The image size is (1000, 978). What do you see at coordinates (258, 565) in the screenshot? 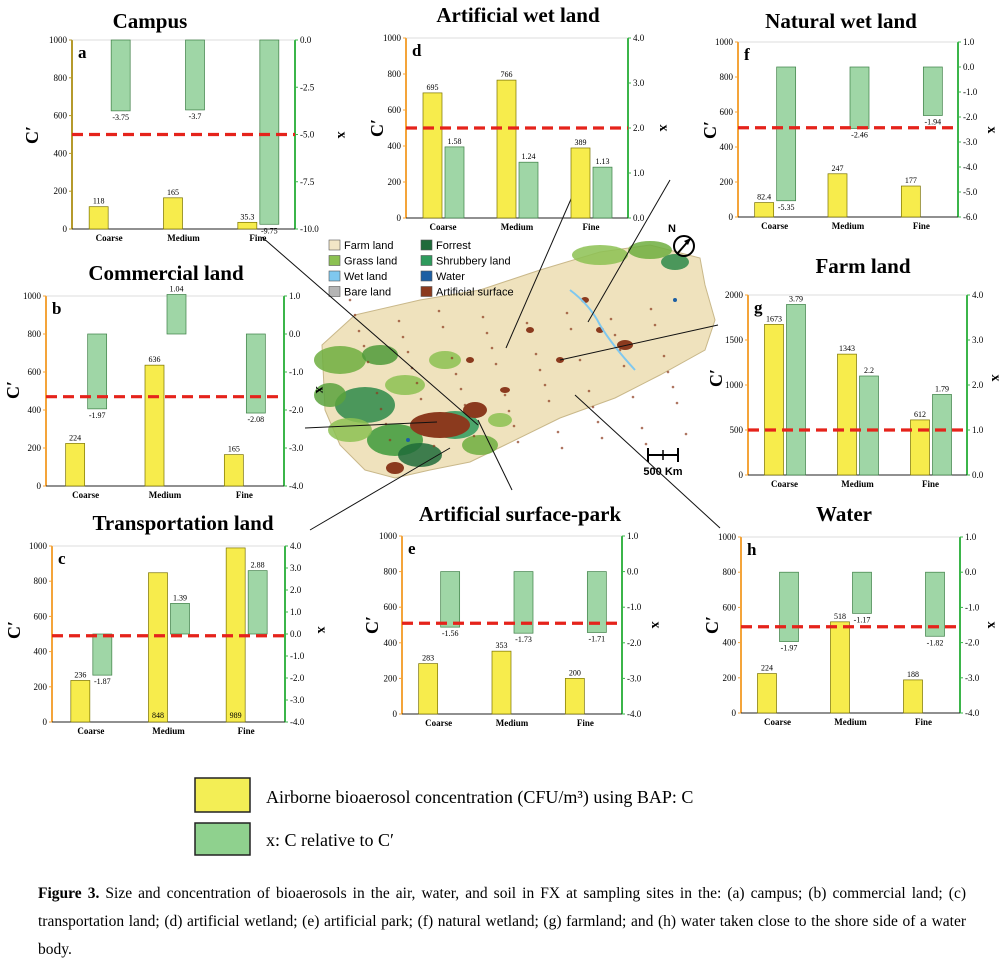
I see `x-ratio-value-label: 2.88` at bounding box center [258, 565].